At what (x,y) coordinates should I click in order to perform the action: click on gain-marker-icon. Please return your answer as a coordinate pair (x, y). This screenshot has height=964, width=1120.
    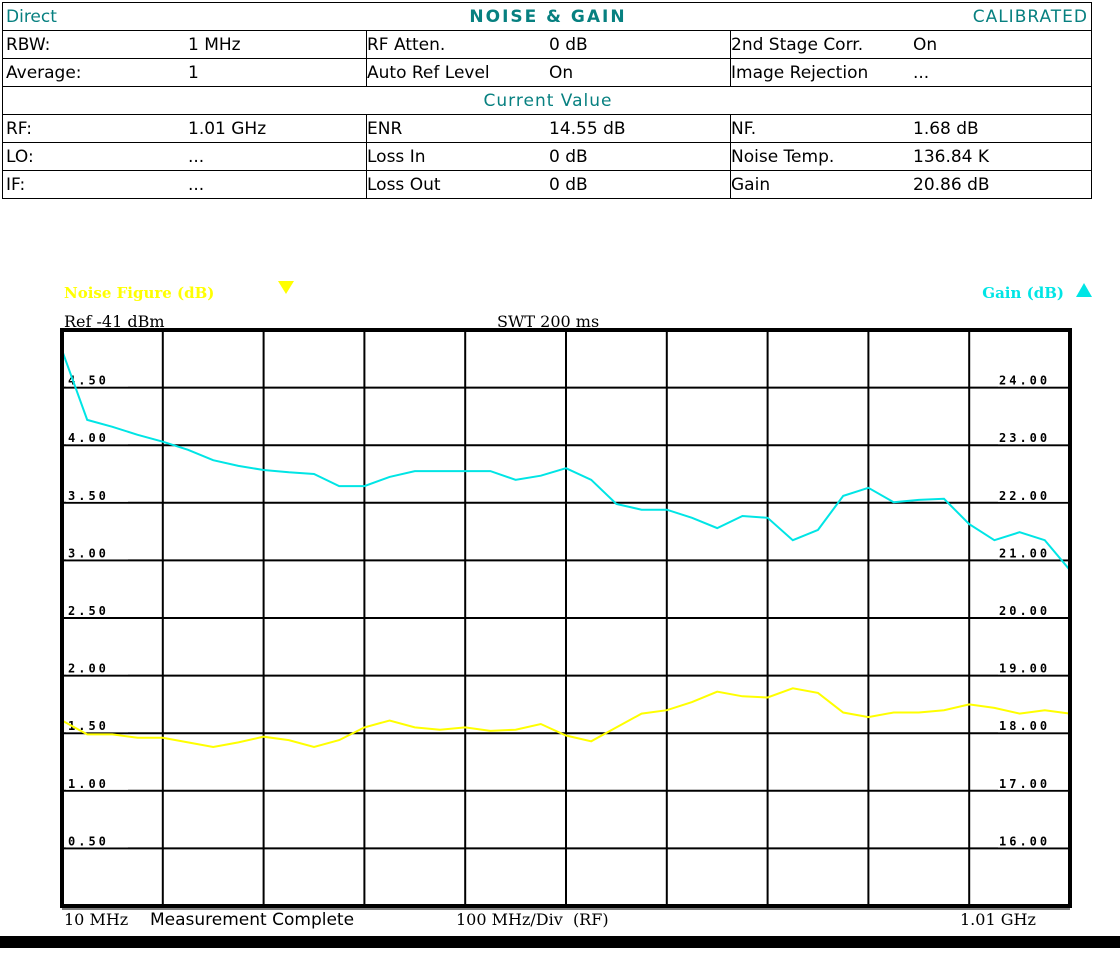
    Looking at the image, I should click on (1084, 290).